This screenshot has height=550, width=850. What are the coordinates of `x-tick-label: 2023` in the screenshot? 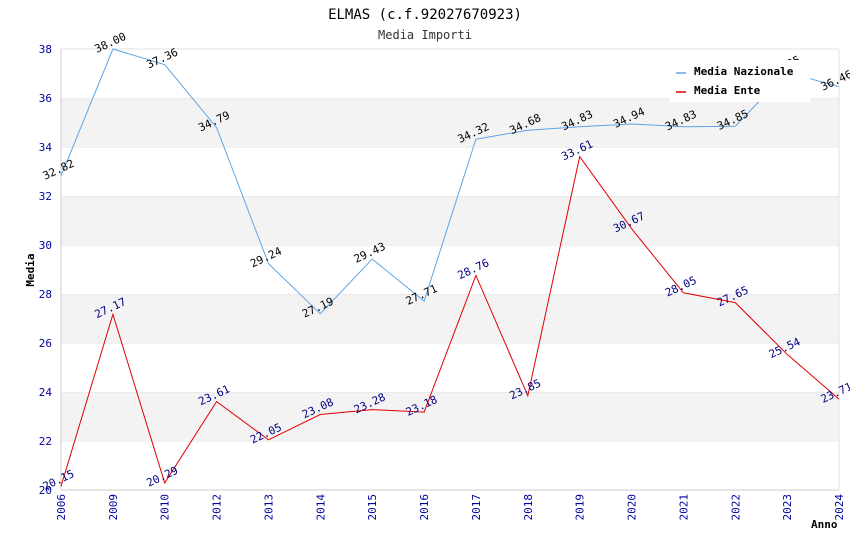 It's located at (787, 507).